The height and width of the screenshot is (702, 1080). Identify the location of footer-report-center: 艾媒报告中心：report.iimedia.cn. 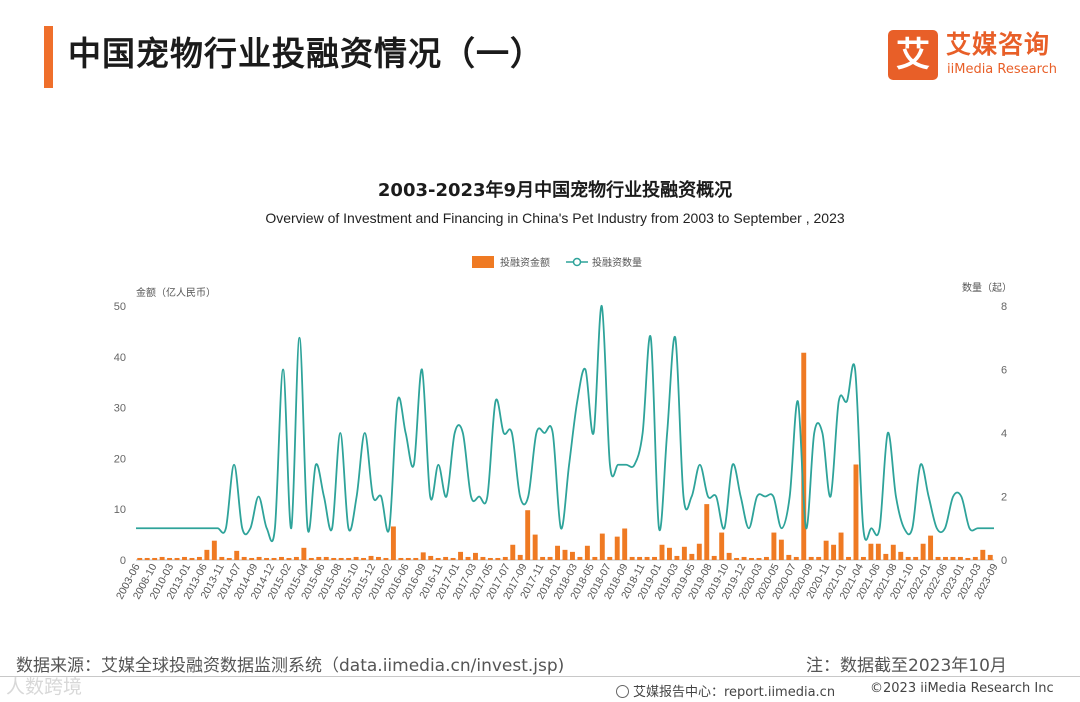
(725, 690).